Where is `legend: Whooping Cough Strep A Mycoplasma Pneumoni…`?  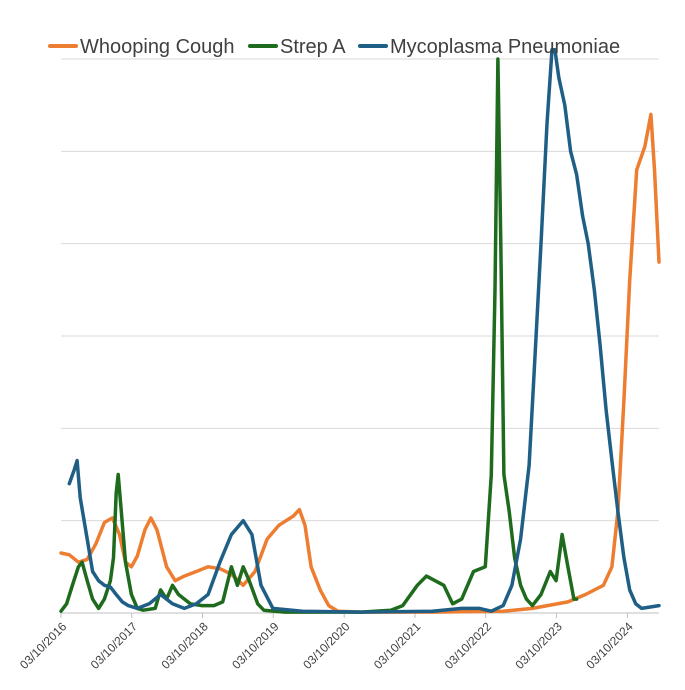
legend: Whooping Cough Strep A Mycoplasma Pneumoni… is located at coordinates (334, 47).